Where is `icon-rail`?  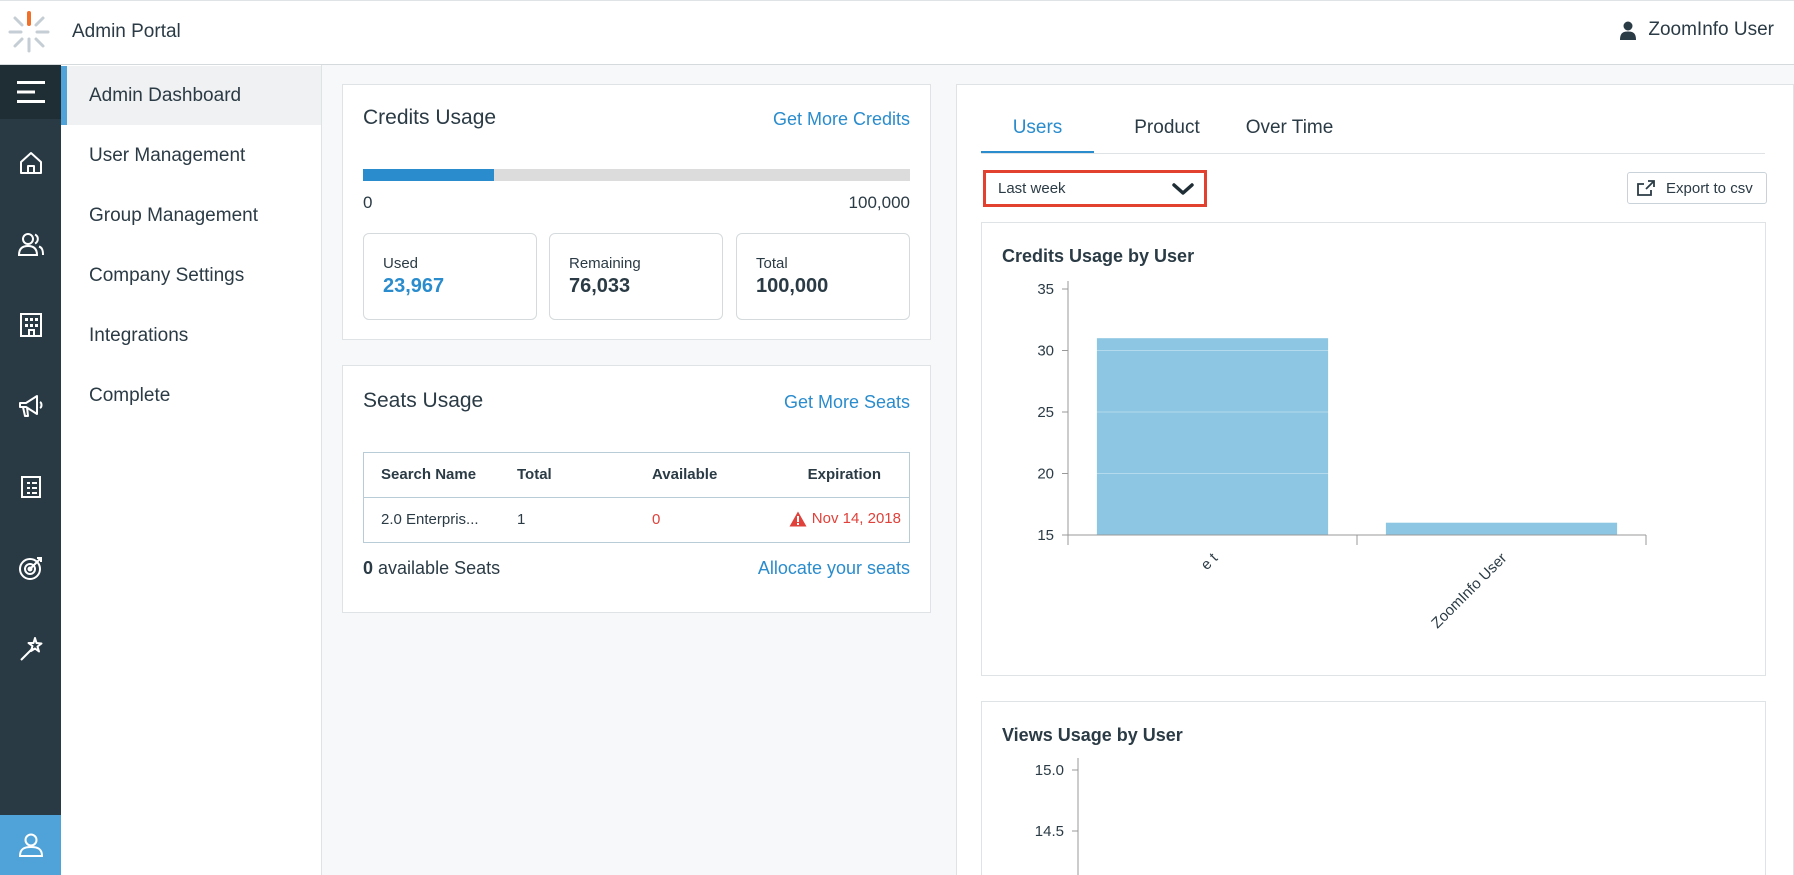
icon-rail is located at coordinates (30, 470).